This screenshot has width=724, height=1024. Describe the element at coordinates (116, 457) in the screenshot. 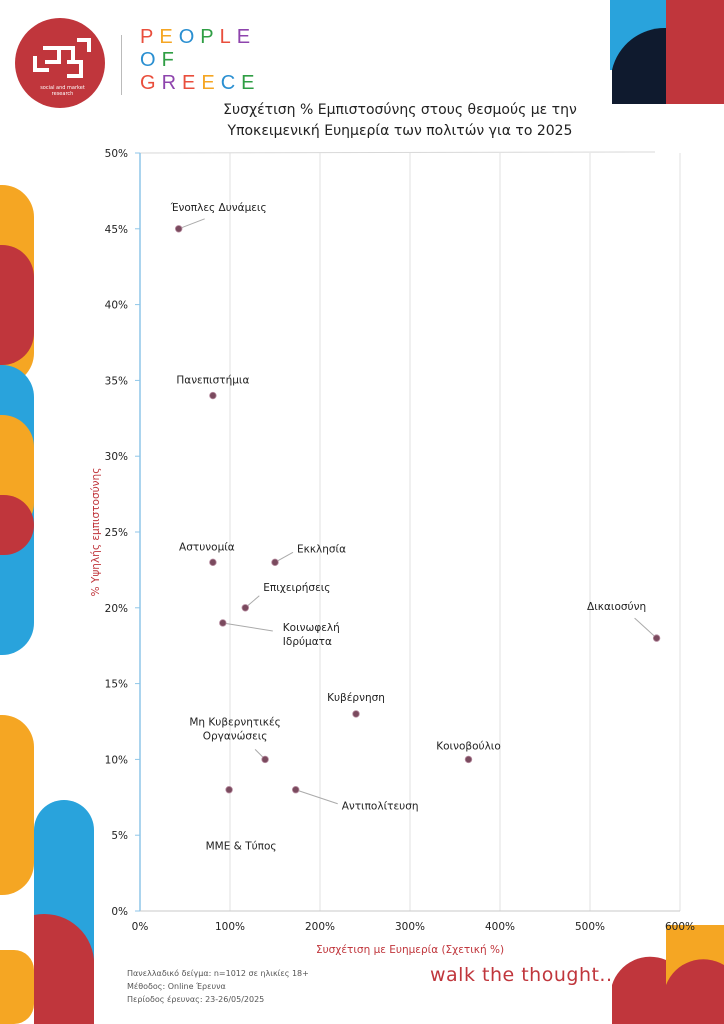

I see `y-tick-label: 30%` at that location.